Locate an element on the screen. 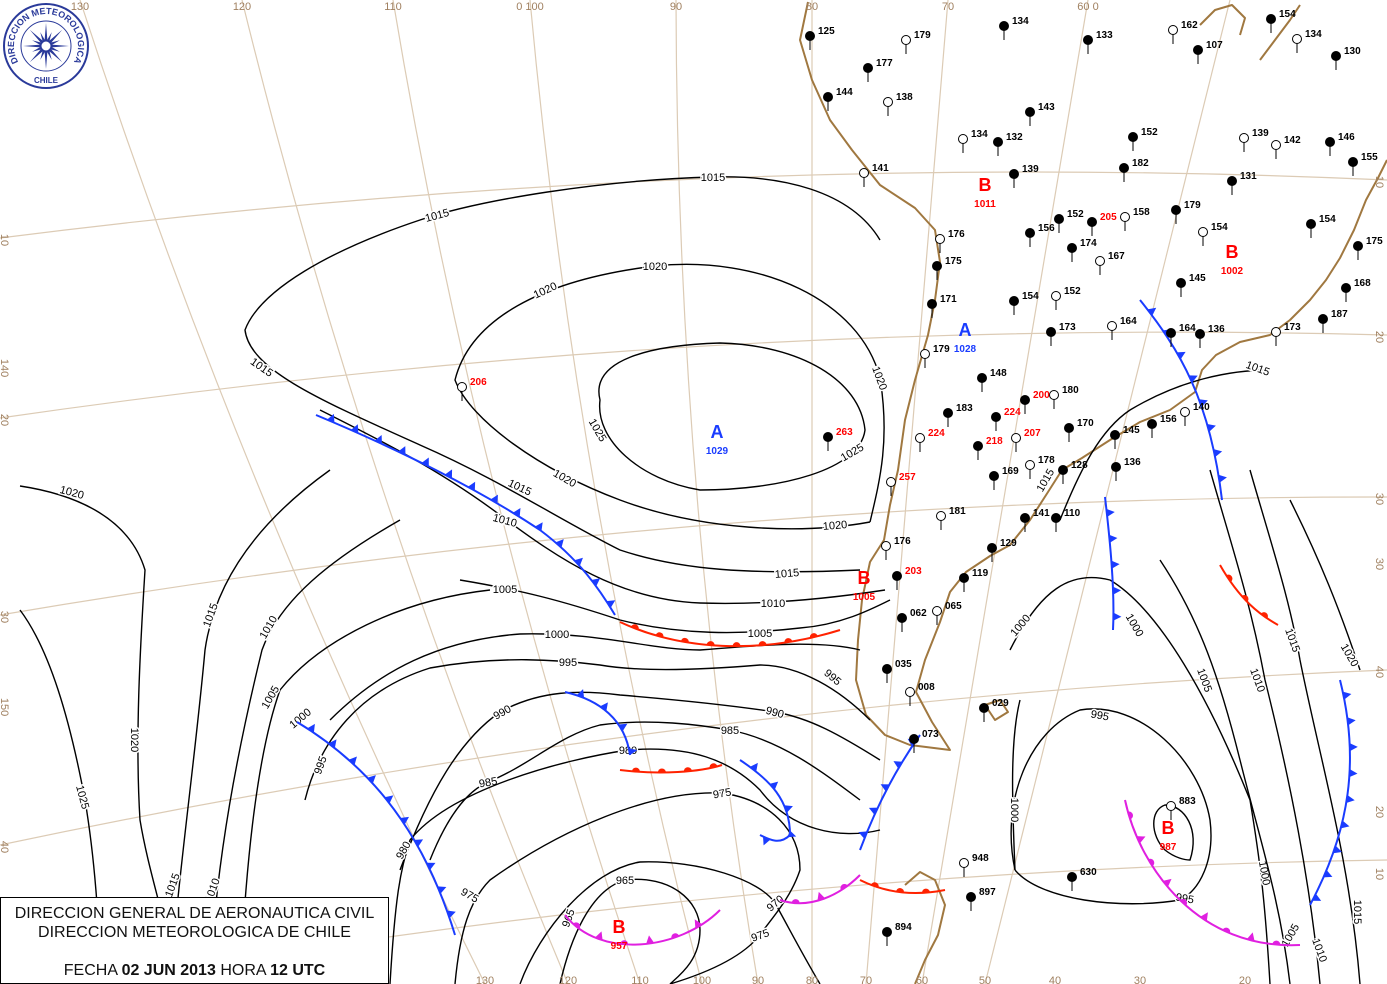 The width and height of the screenshot is (1387, 984). station-pressure: 630 is located at coordinates (1088, 872).